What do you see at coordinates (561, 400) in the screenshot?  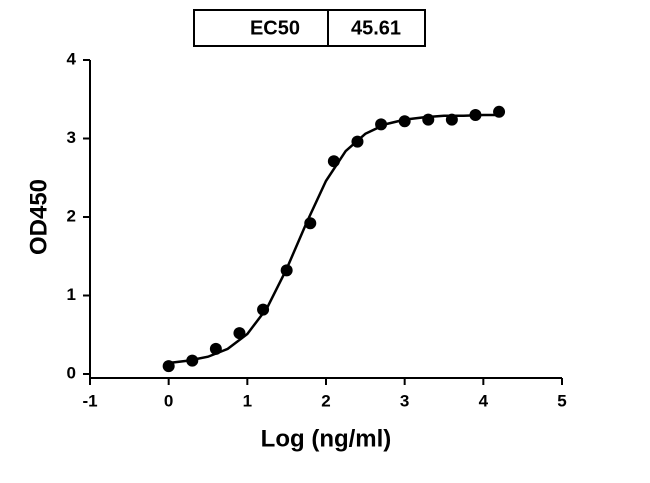 I see `x-tick-label: 5` at bounding box center [561, 400].